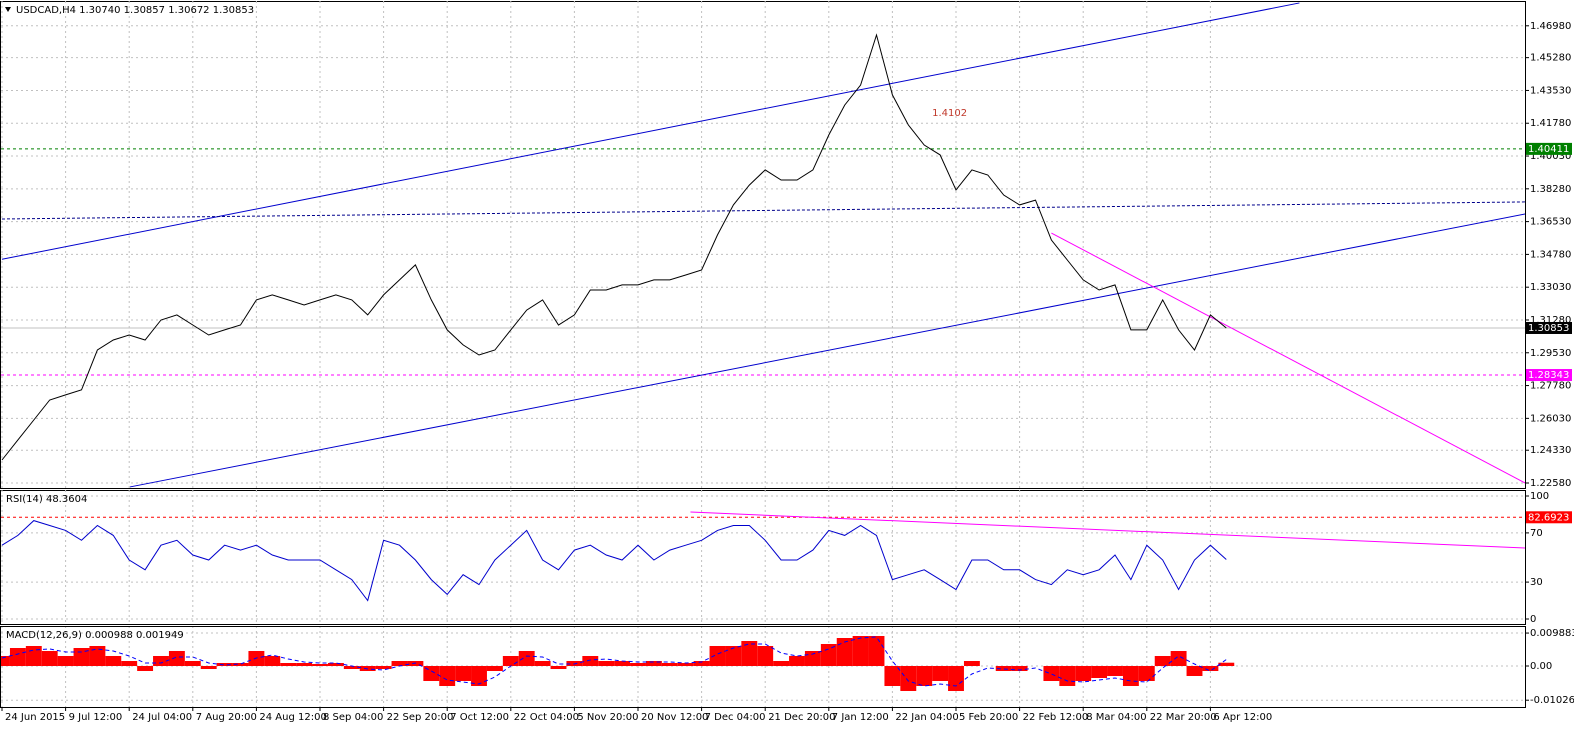 The height and width of the screenshot is (730, 1574). Describe the element at coordinates (96, 717) in the screenshot. I see `x-tick-label: 9 Jul 12:00` at that location.